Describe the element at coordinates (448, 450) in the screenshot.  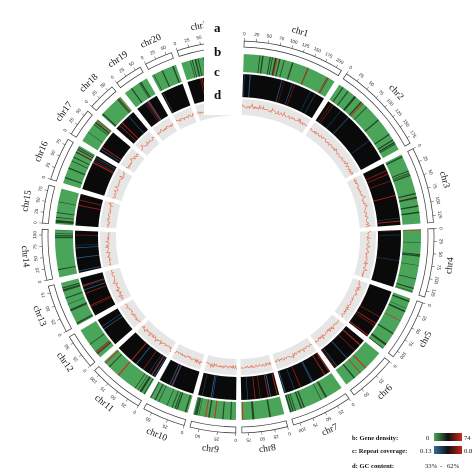
I see `legend-repeat-coverage-gradient` at that location.